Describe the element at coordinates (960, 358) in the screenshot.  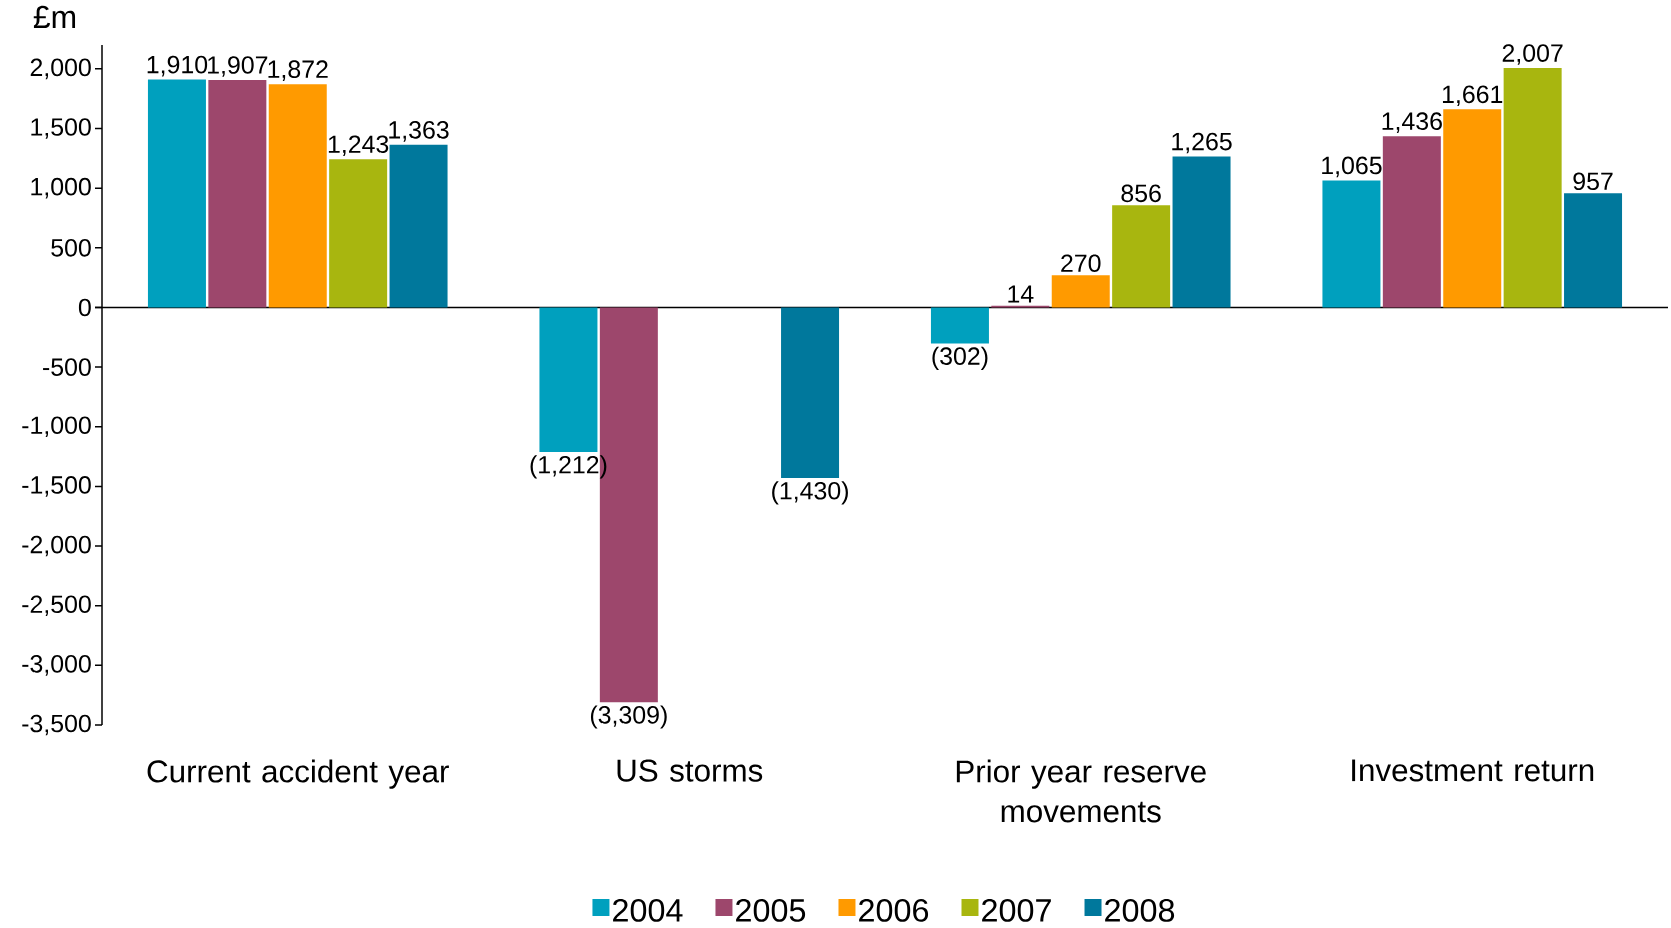
I see `data-label: (302)` at that location.